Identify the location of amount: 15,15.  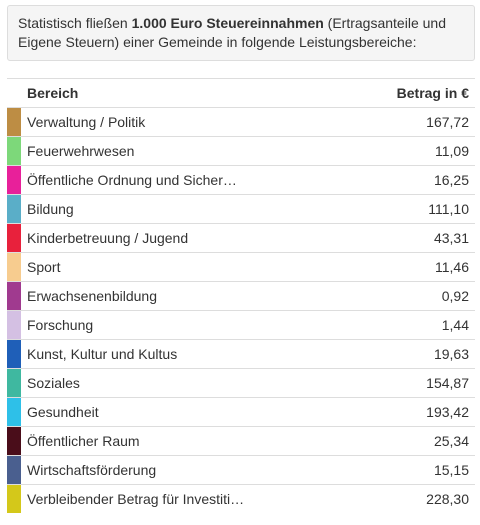
(405, 470).